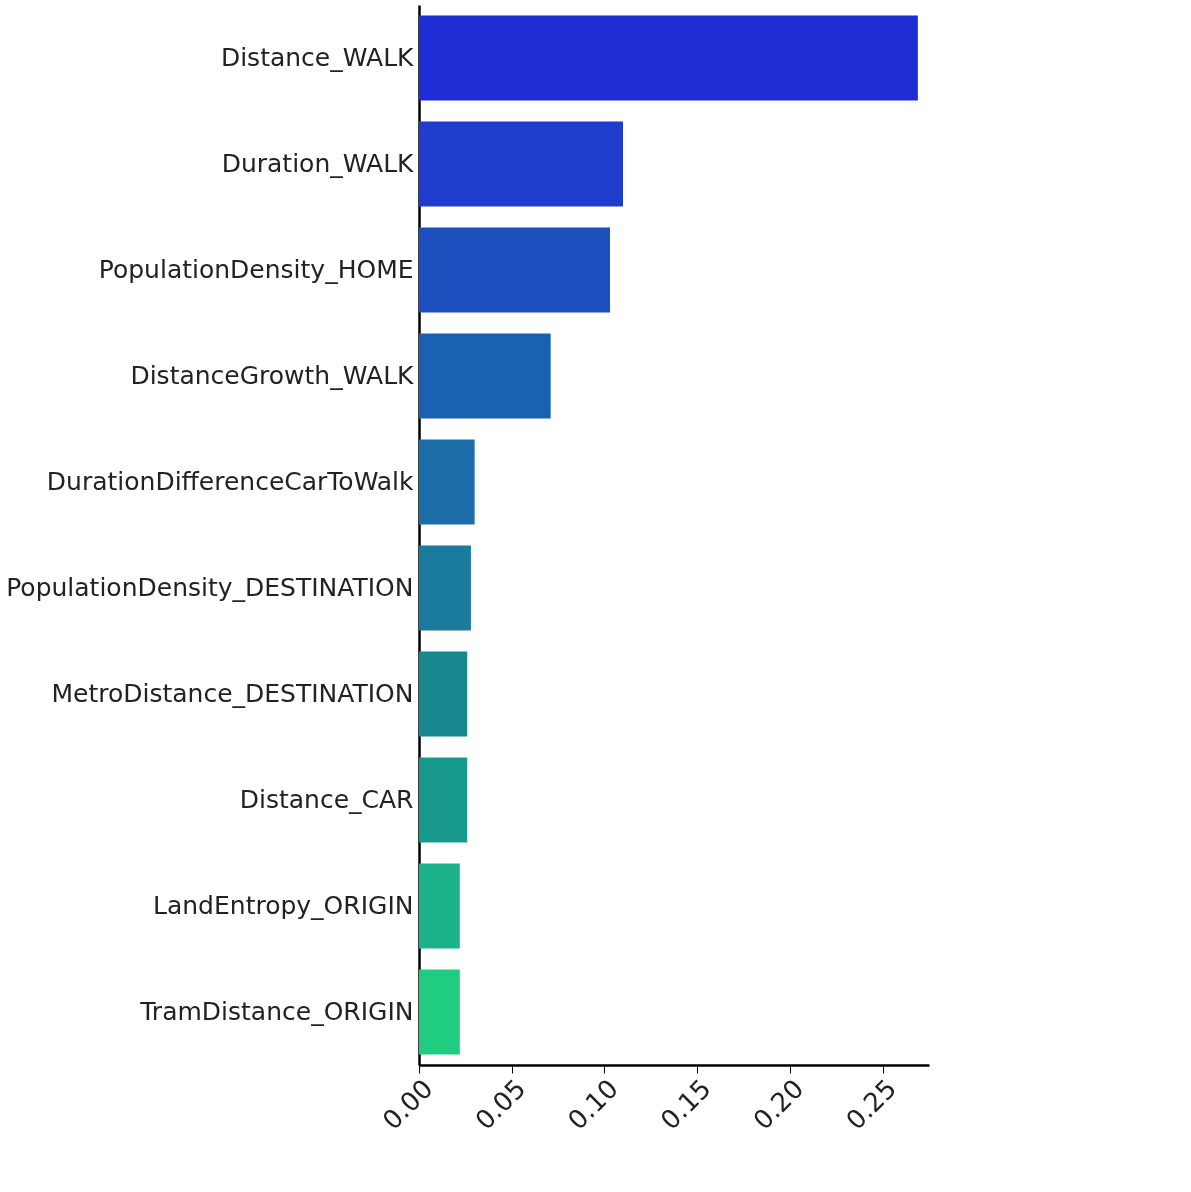 The image size is (1191, 1192). I want to click on y-tick-label: PopulationDensity_DESTINATION, so click(210, 587).